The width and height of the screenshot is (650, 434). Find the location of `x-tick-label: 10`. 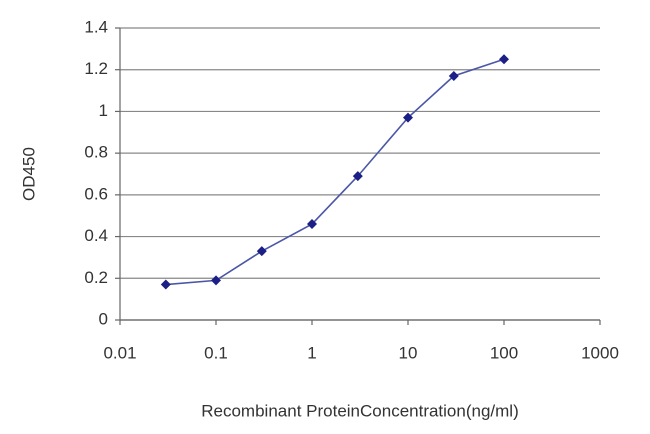

x-tick-label: 10 is located at coordinates (408, 352).